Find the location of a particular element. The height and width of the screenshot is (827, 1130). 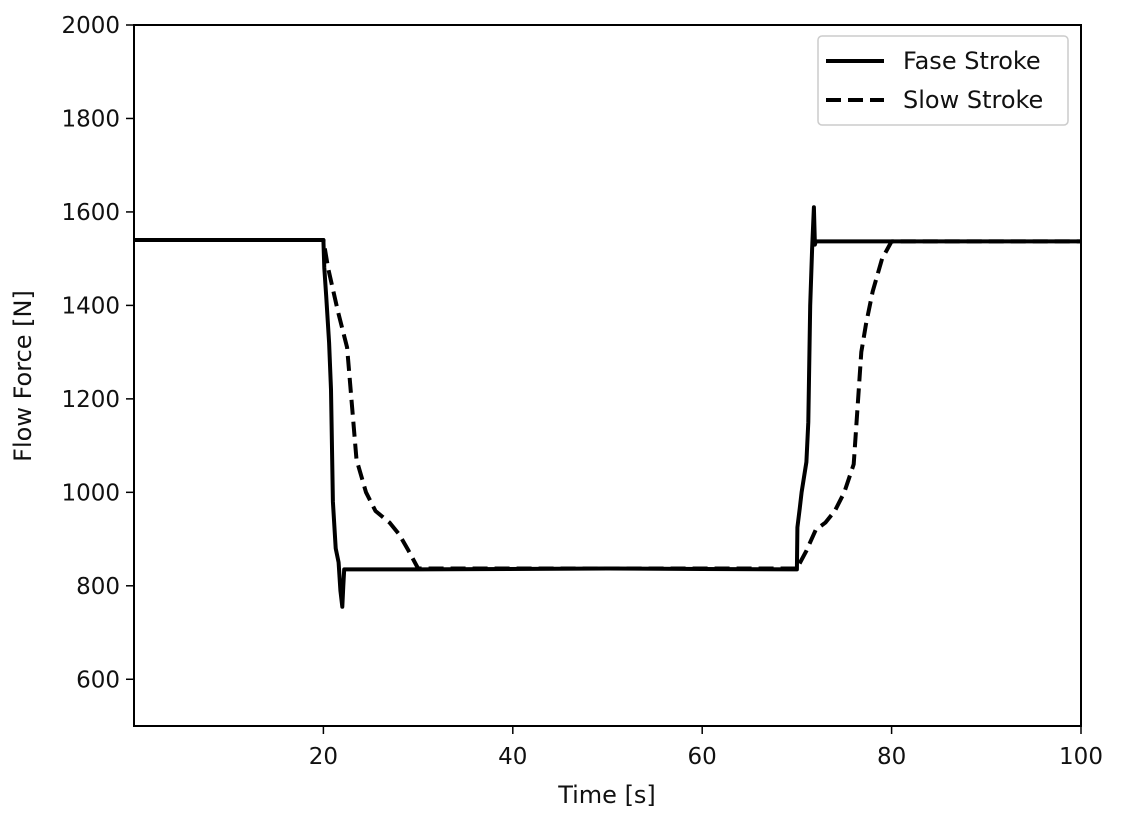

y-tick-label: 1600 is located at coordinates (90, 213).